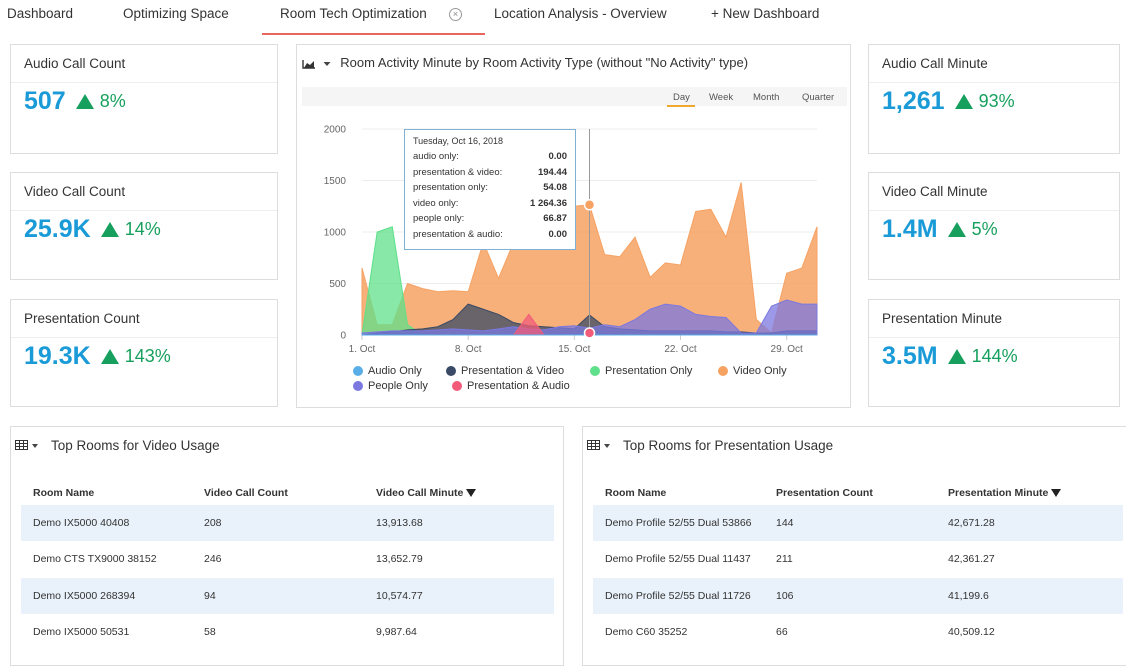 The height and width of the screenshot is (666, 1126). Describe the element at coordinates (287, 523) in the screenshot. I see `table-row: Demo IX5000 40408 208 13,913.68` at that location.